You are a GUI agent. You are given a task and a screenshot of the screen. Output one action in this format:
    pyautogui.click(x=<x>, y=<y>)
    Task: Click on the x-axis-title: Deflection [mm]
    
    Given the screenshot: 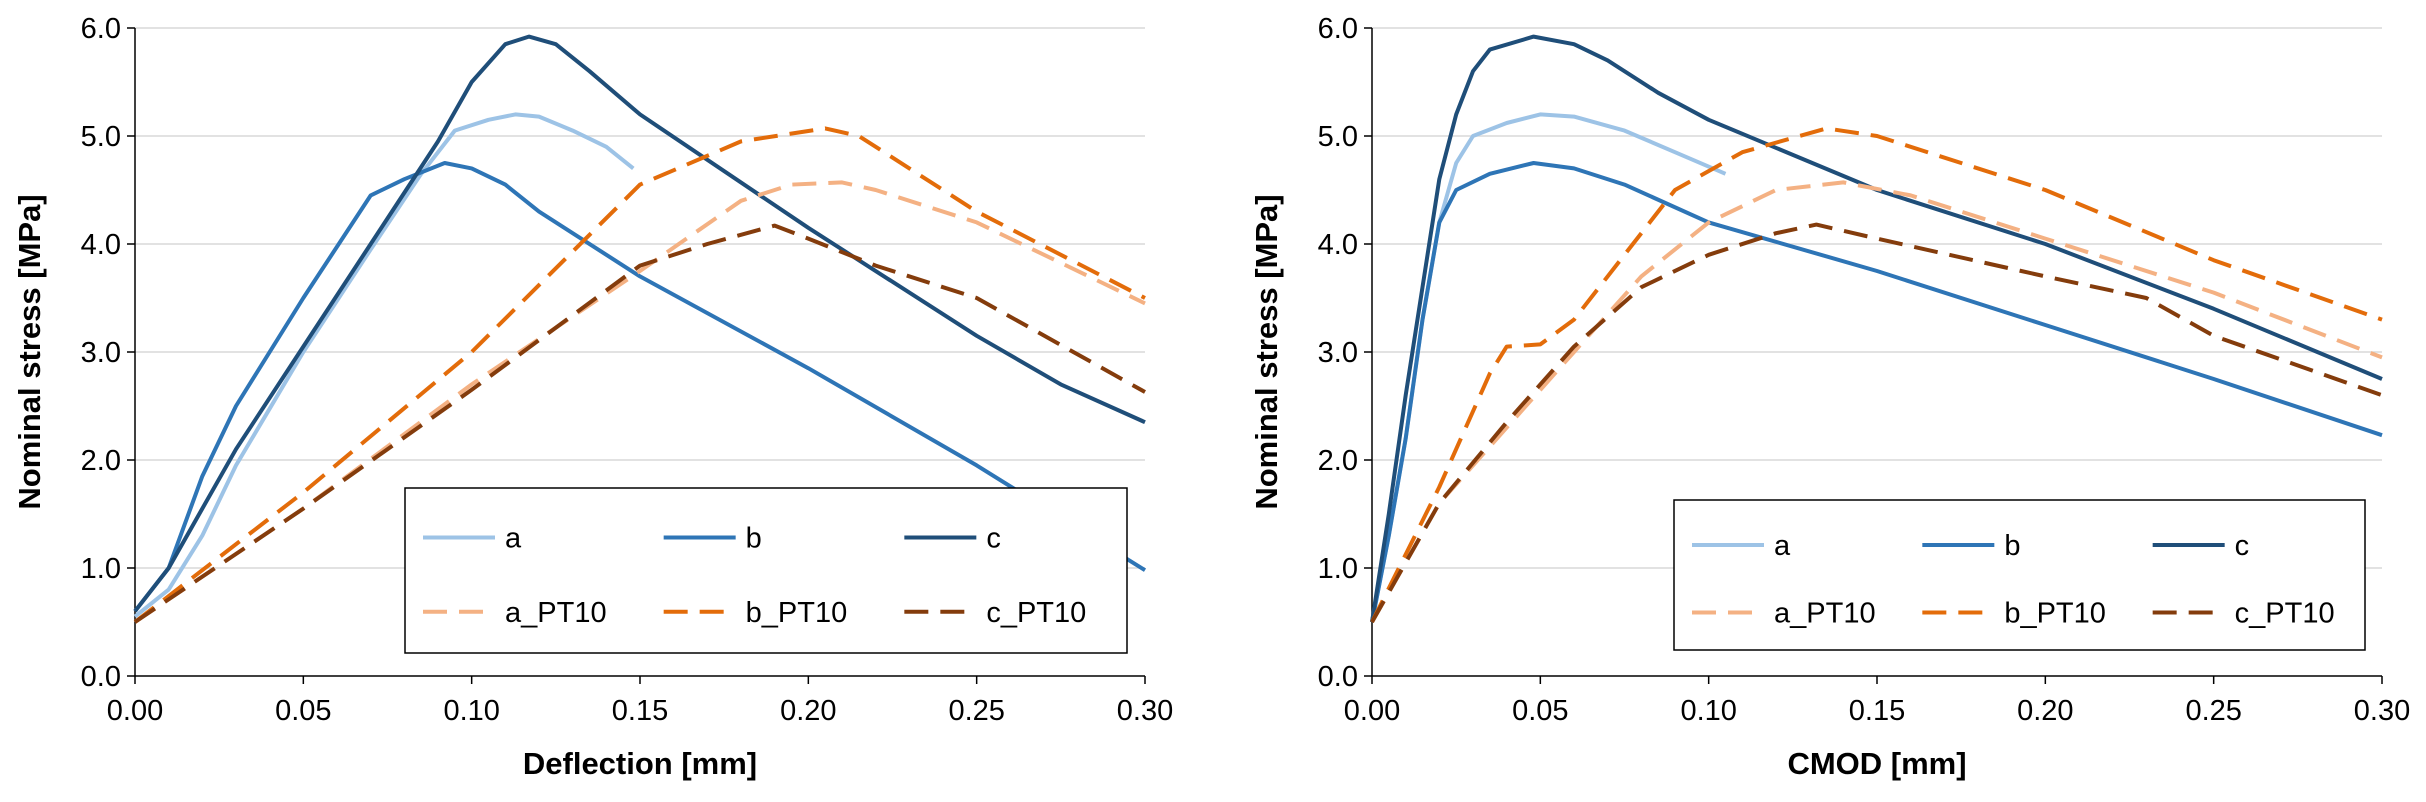 What is the action you would take?
    pyautogui.click(x=640, y=763)
    